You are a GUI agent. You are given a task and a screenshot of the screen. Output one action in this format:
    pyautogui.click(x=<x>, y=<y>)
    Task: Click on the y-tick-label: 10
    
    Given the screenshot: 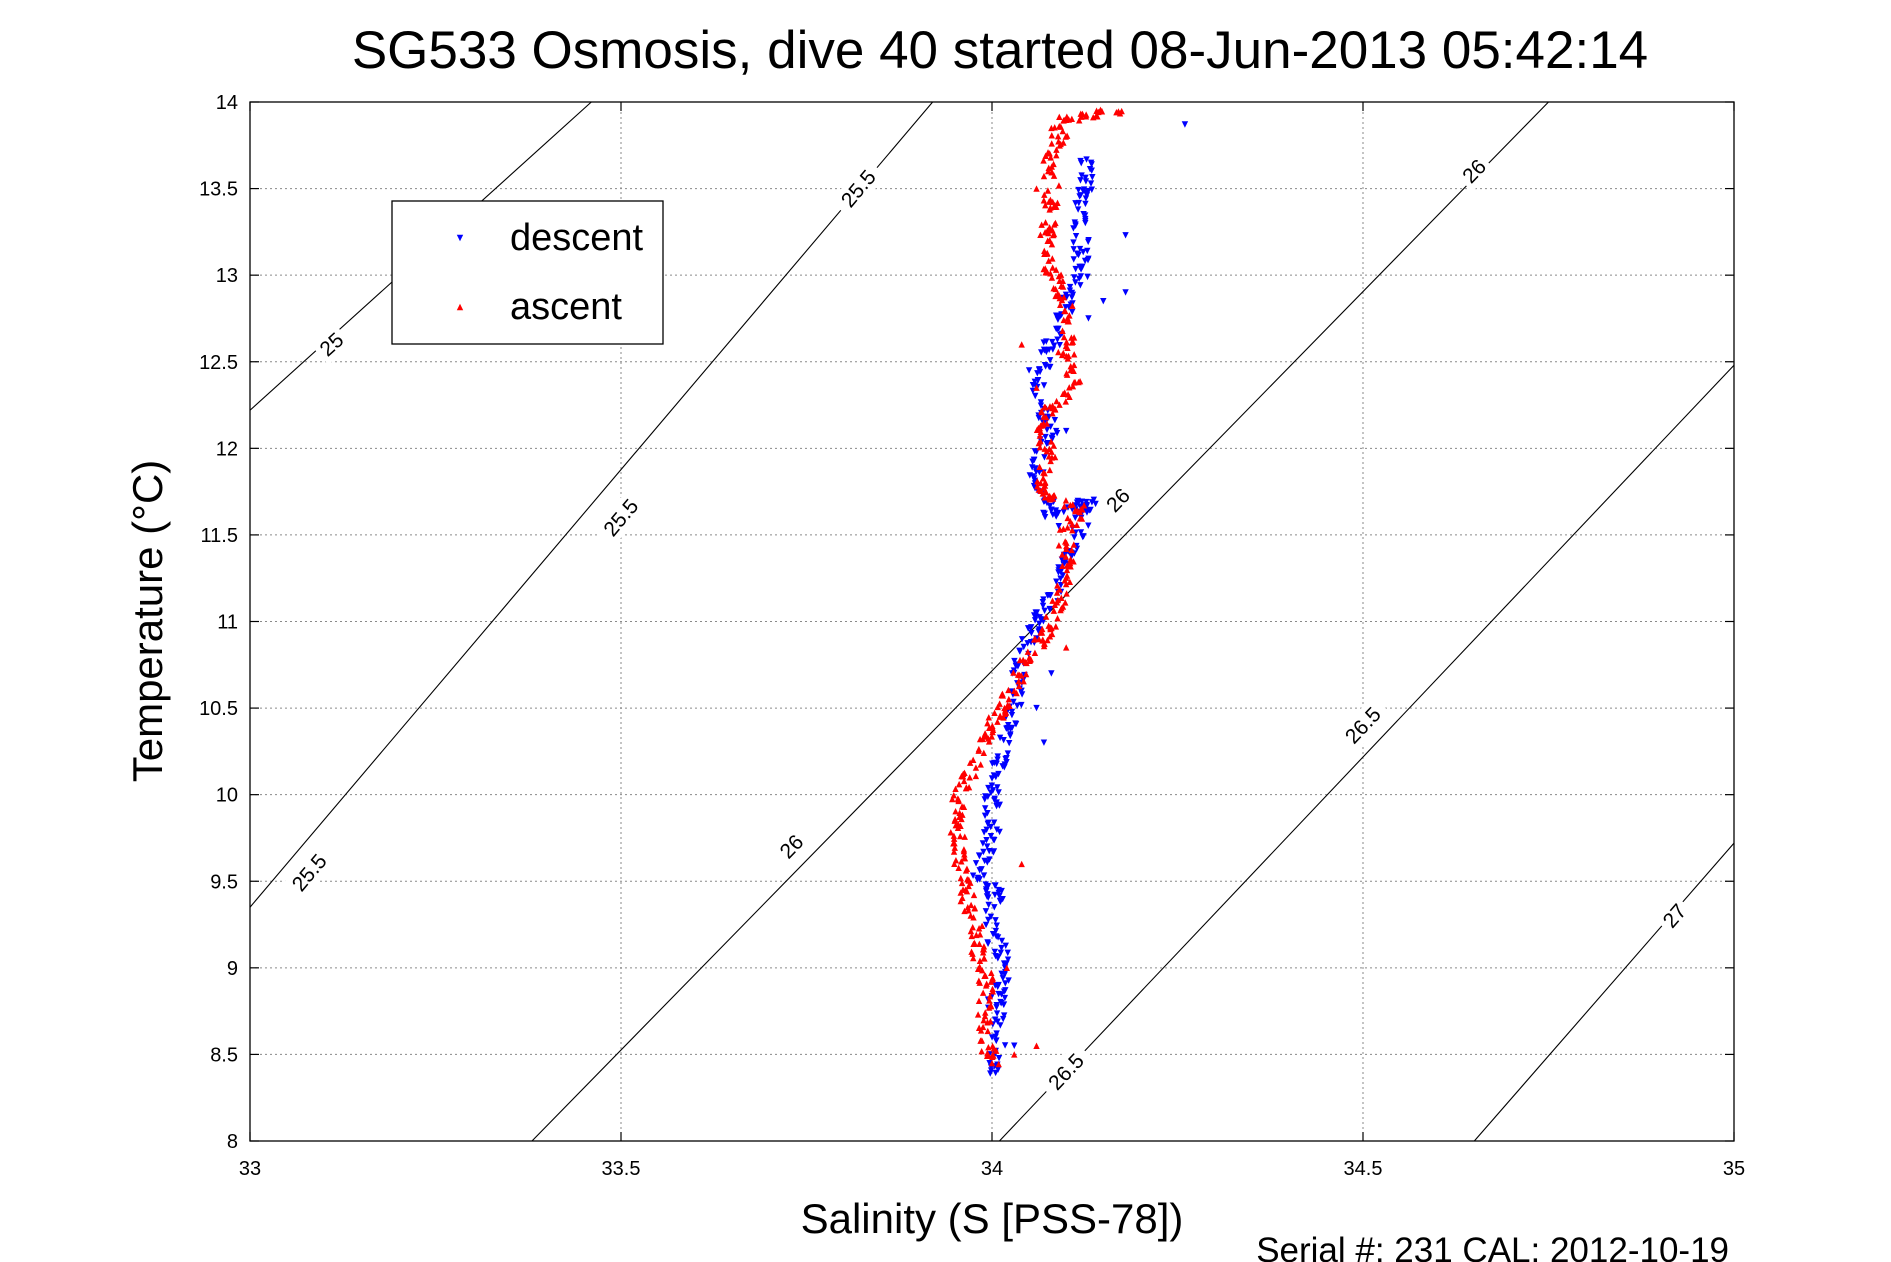 What is the action you would take?
    pyautogui.click(x=227, y=796)
    